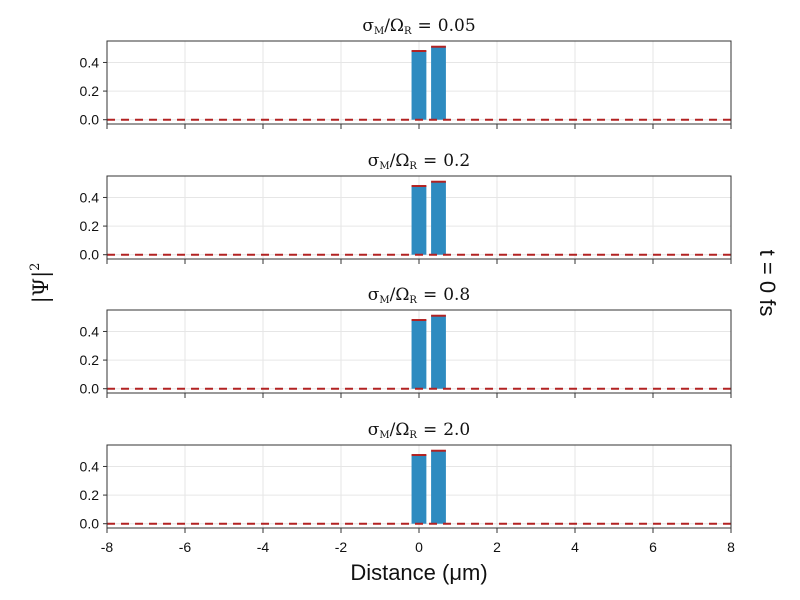 This screenshot has width=800, height=600. I want to click on panel-title: σM/ΩR = 0.2, so click(419, 161).